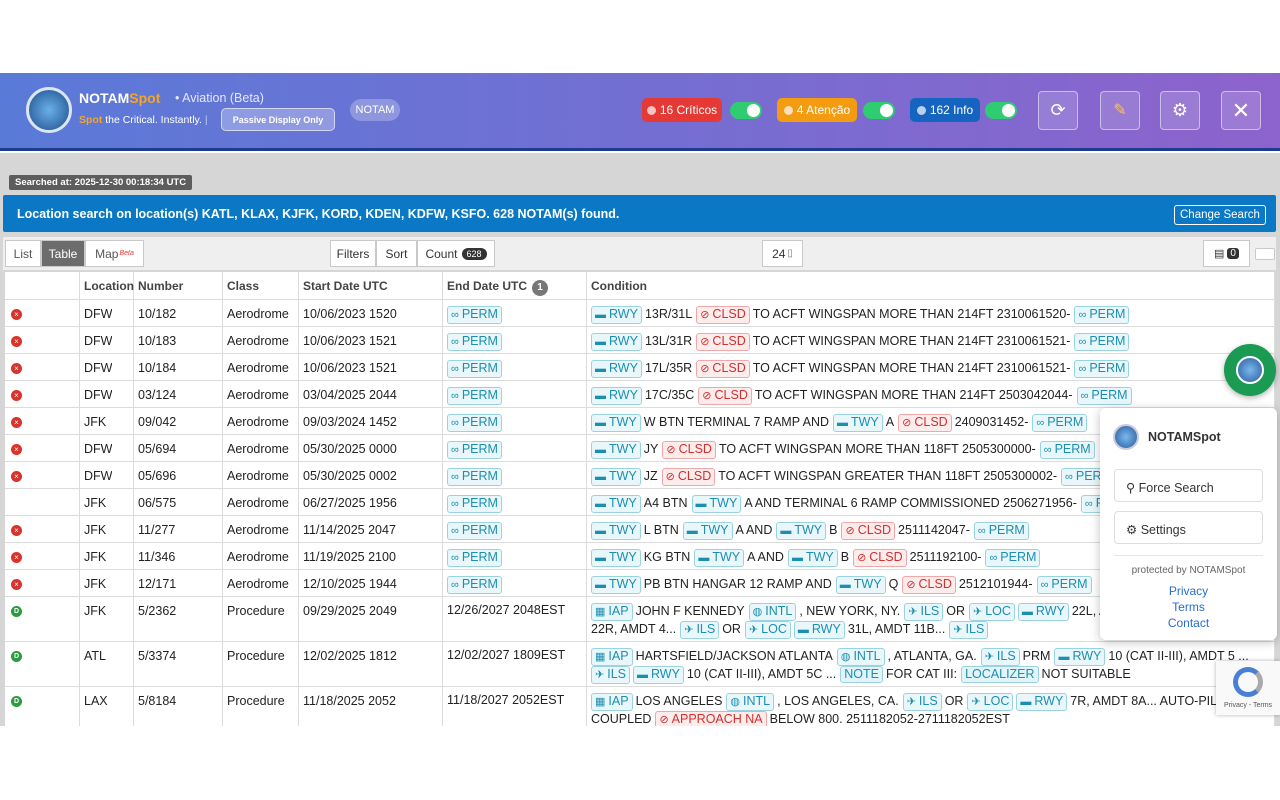 This screenshot has width=1280, height=800. What do you see at coordinates (1219, 254) in the screenshot?
I see `pdf-icon: ▤` at bounding box center [1219, 254].